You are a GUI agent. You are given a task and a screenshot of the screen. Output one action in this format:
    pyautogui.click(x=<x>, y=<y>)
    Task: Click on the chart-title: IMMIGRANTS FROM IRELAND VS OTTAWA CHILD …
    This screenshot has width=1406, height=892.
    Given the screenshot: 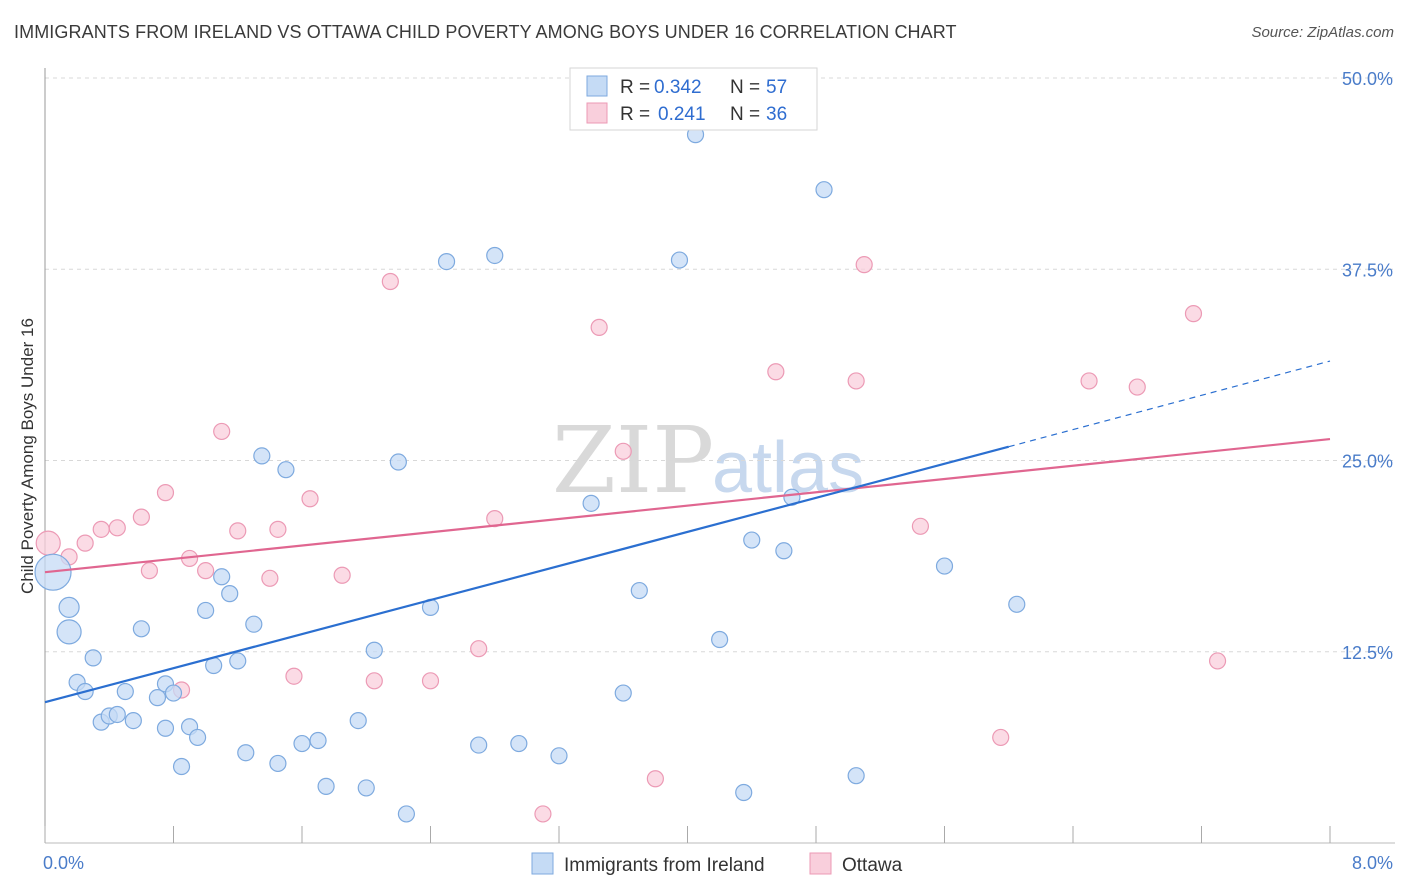 What is the action you would take?
    pyautogui.click(x=485, y=32)
    